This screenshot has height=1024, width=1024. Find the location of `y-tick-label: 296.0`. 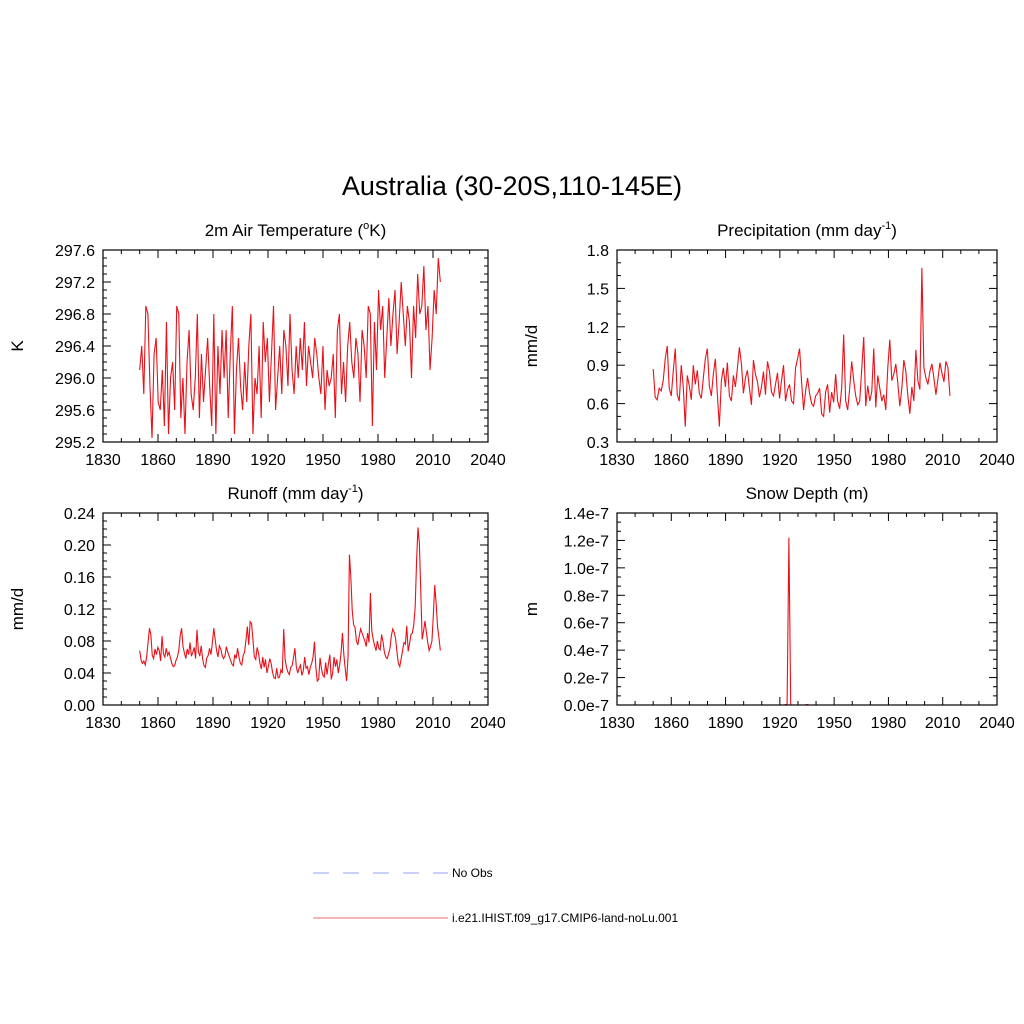

y-tick-label: 296.0 is located at coordinates (75, 379).